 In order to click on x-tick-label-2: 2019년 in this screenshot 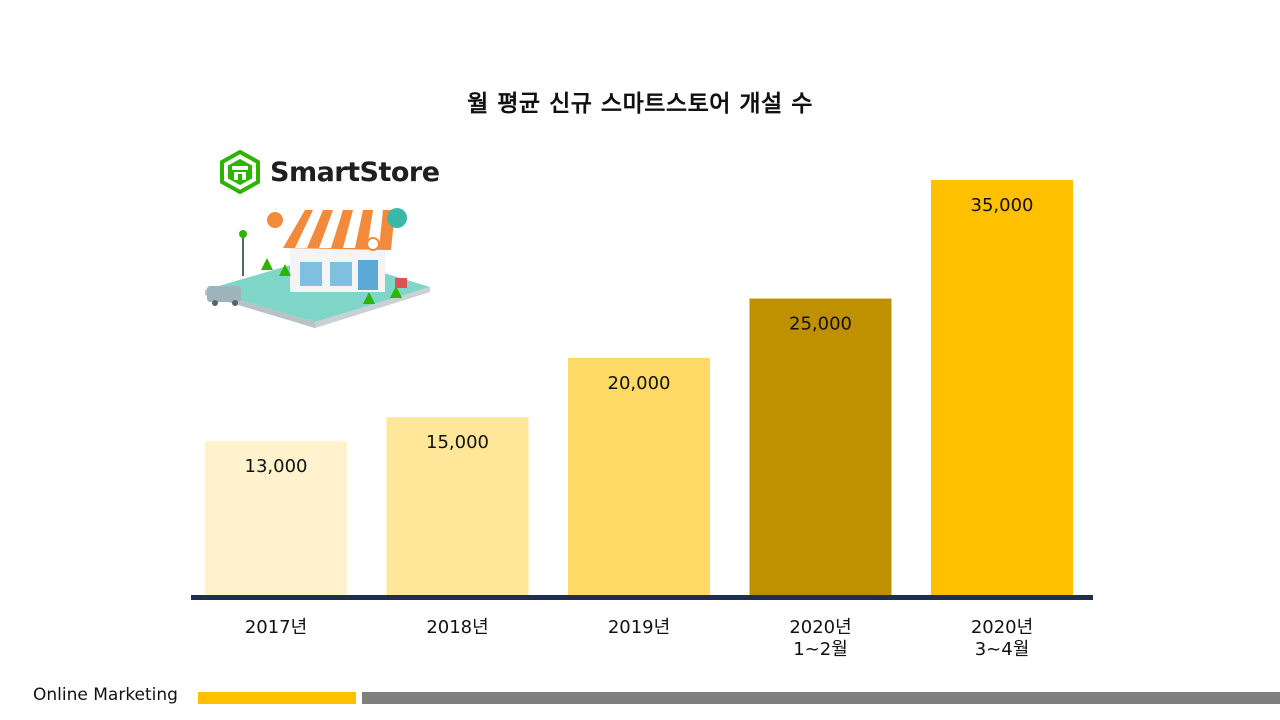, I will do `click(639, 627)`.